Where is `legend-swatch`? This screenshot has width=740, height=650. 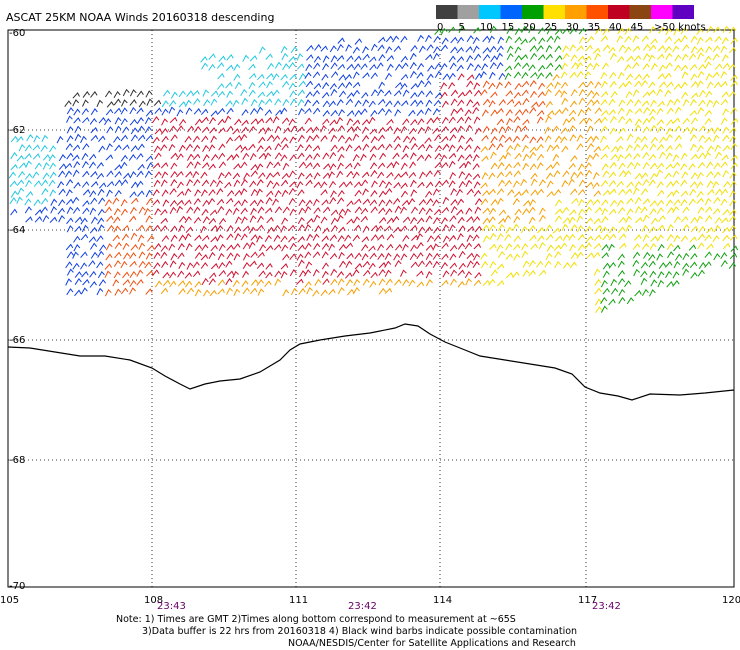 legend-swatch is located at coordinates (597, 12).